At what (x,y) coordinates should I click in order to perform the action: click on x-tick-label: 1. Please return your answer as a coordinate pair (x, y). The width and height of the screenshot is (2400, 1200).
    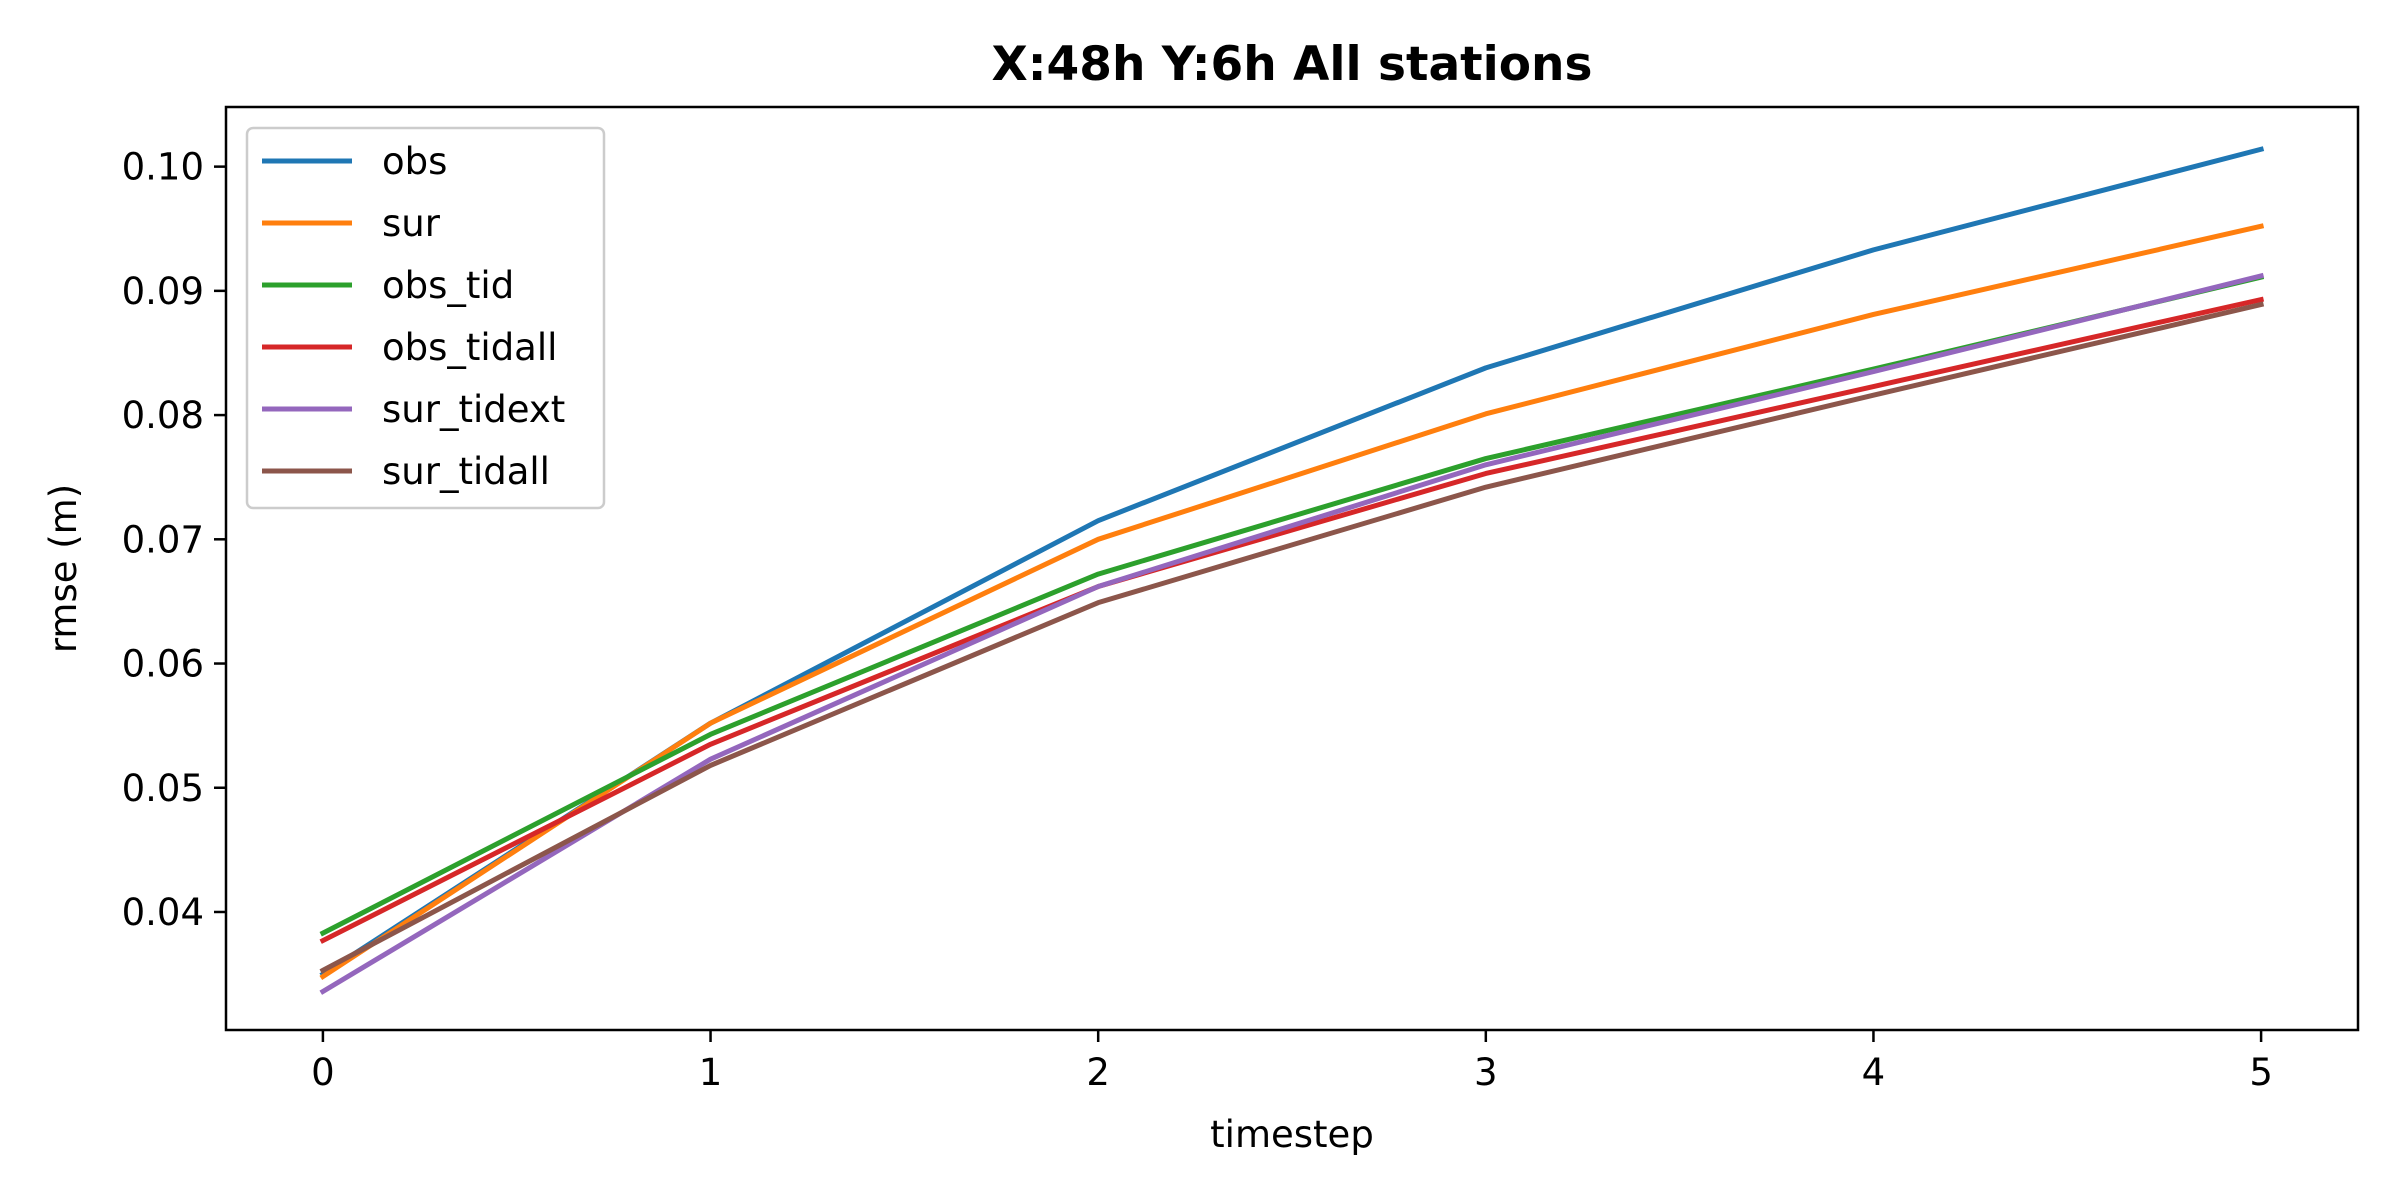
    Looking at the image, I should click on (711, 1072).